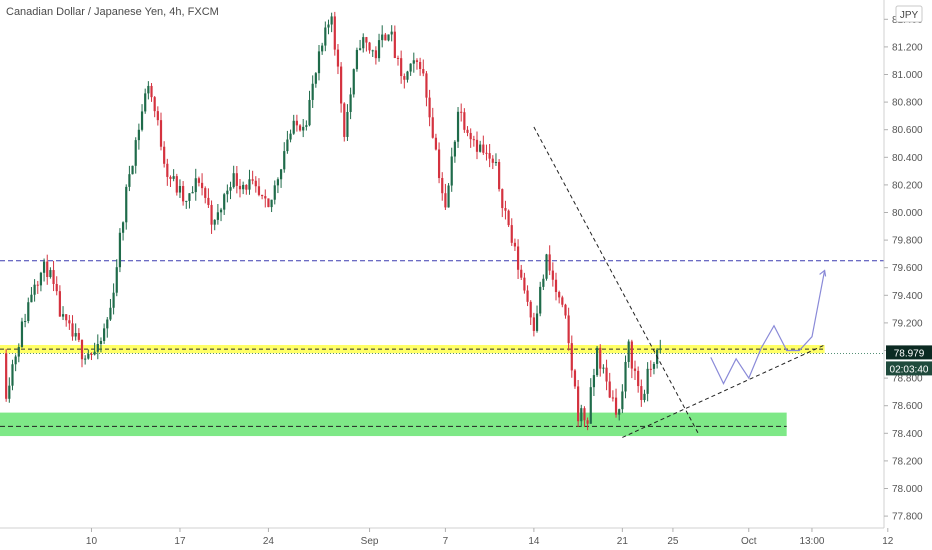 This screenshot has width=932, height=550. What do you see at coordinates (447, 537) in the screenshot?
I see `time-axis: 10 17 24 Sep 7 14 21 25 Oct 13:00 12` at bounding box center [447, 537].